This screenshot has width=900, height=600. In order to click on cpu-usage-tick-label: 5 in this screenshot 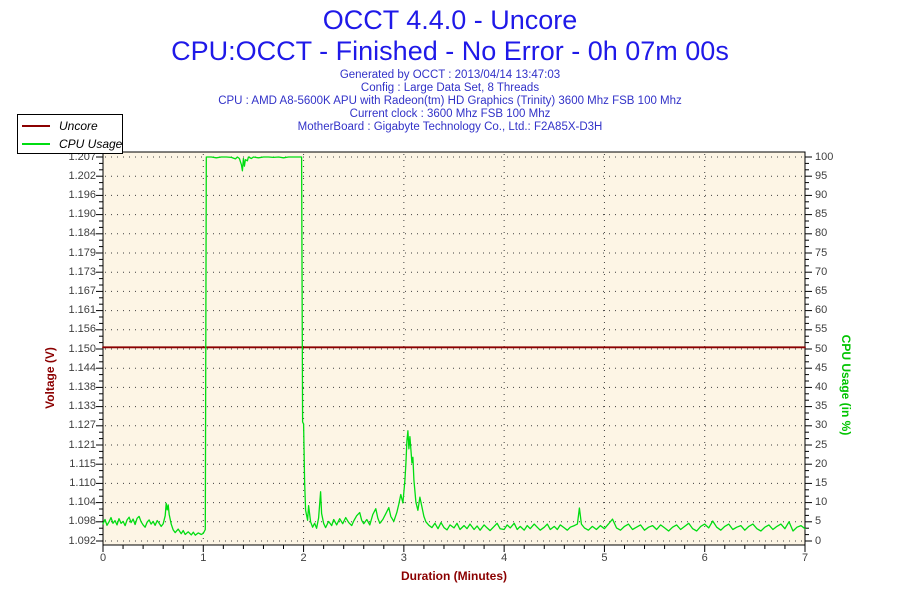, I will do `click(818, 521)`.